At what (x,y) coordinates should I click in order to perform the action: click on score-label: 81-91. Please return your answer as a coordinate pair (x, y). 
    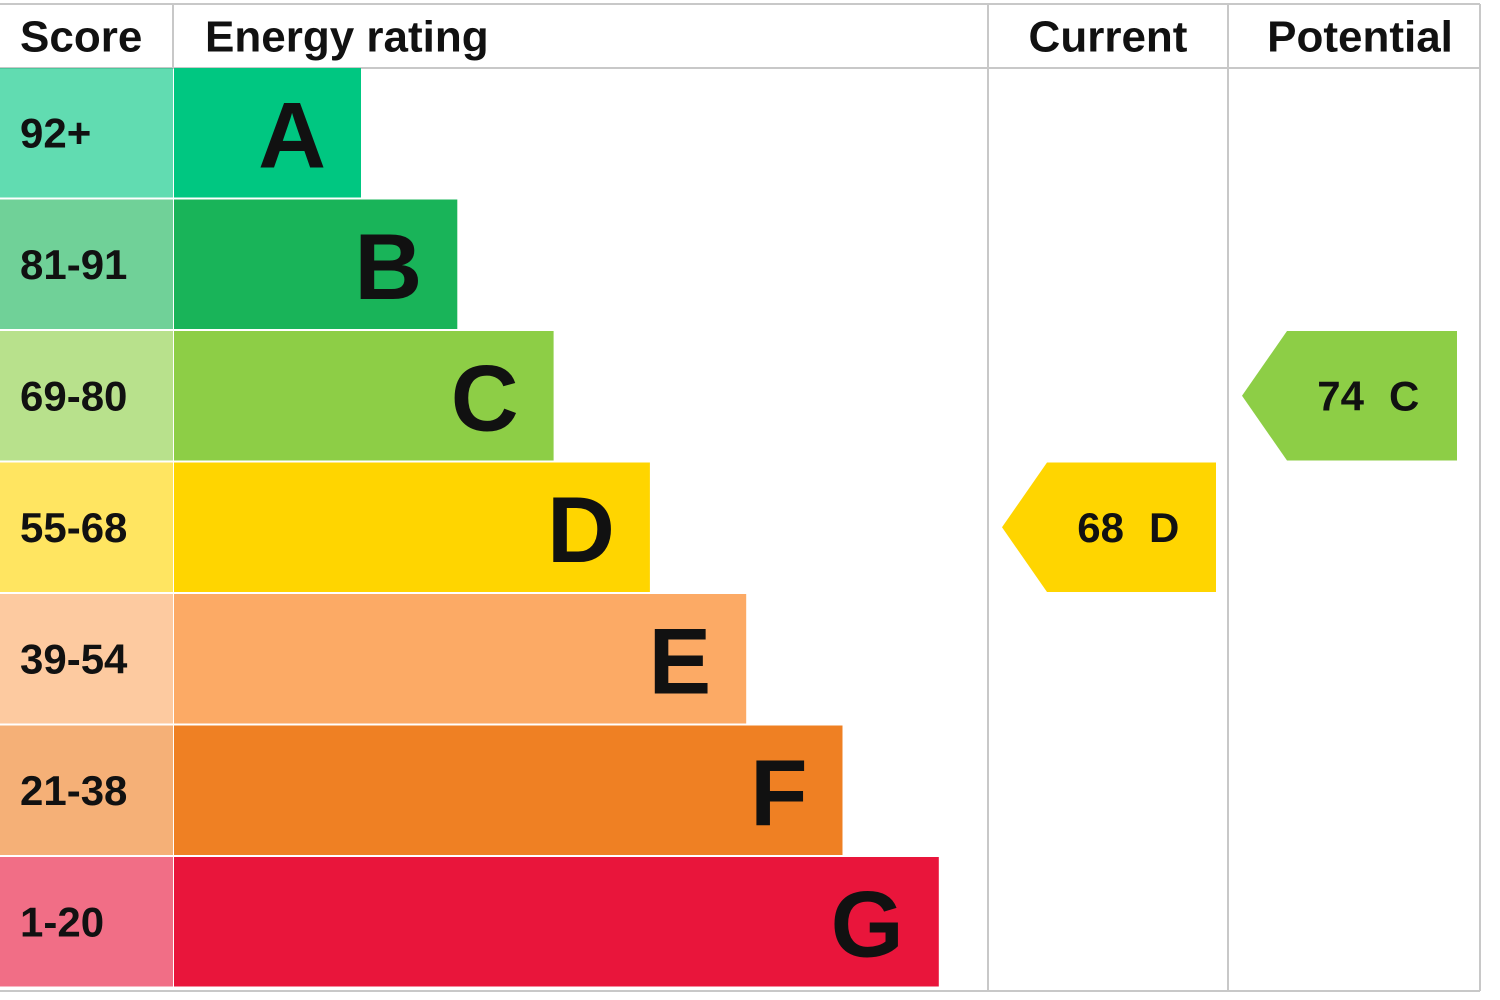
    Looking at the image, I should click on (73, 264).